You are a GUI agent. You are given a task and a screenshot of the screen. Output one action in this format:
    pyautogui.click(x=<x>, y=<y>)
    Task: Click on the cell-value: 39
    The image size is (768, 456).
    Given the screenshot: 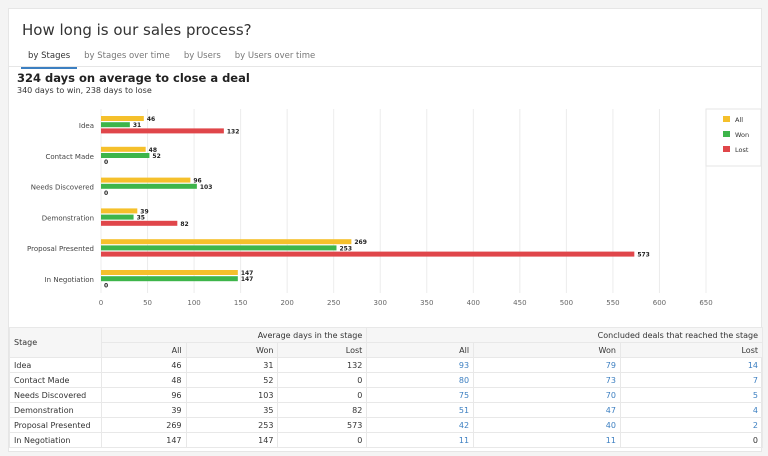 What is the action you would take?
    pyautogui.click(x=144, y=410)
    